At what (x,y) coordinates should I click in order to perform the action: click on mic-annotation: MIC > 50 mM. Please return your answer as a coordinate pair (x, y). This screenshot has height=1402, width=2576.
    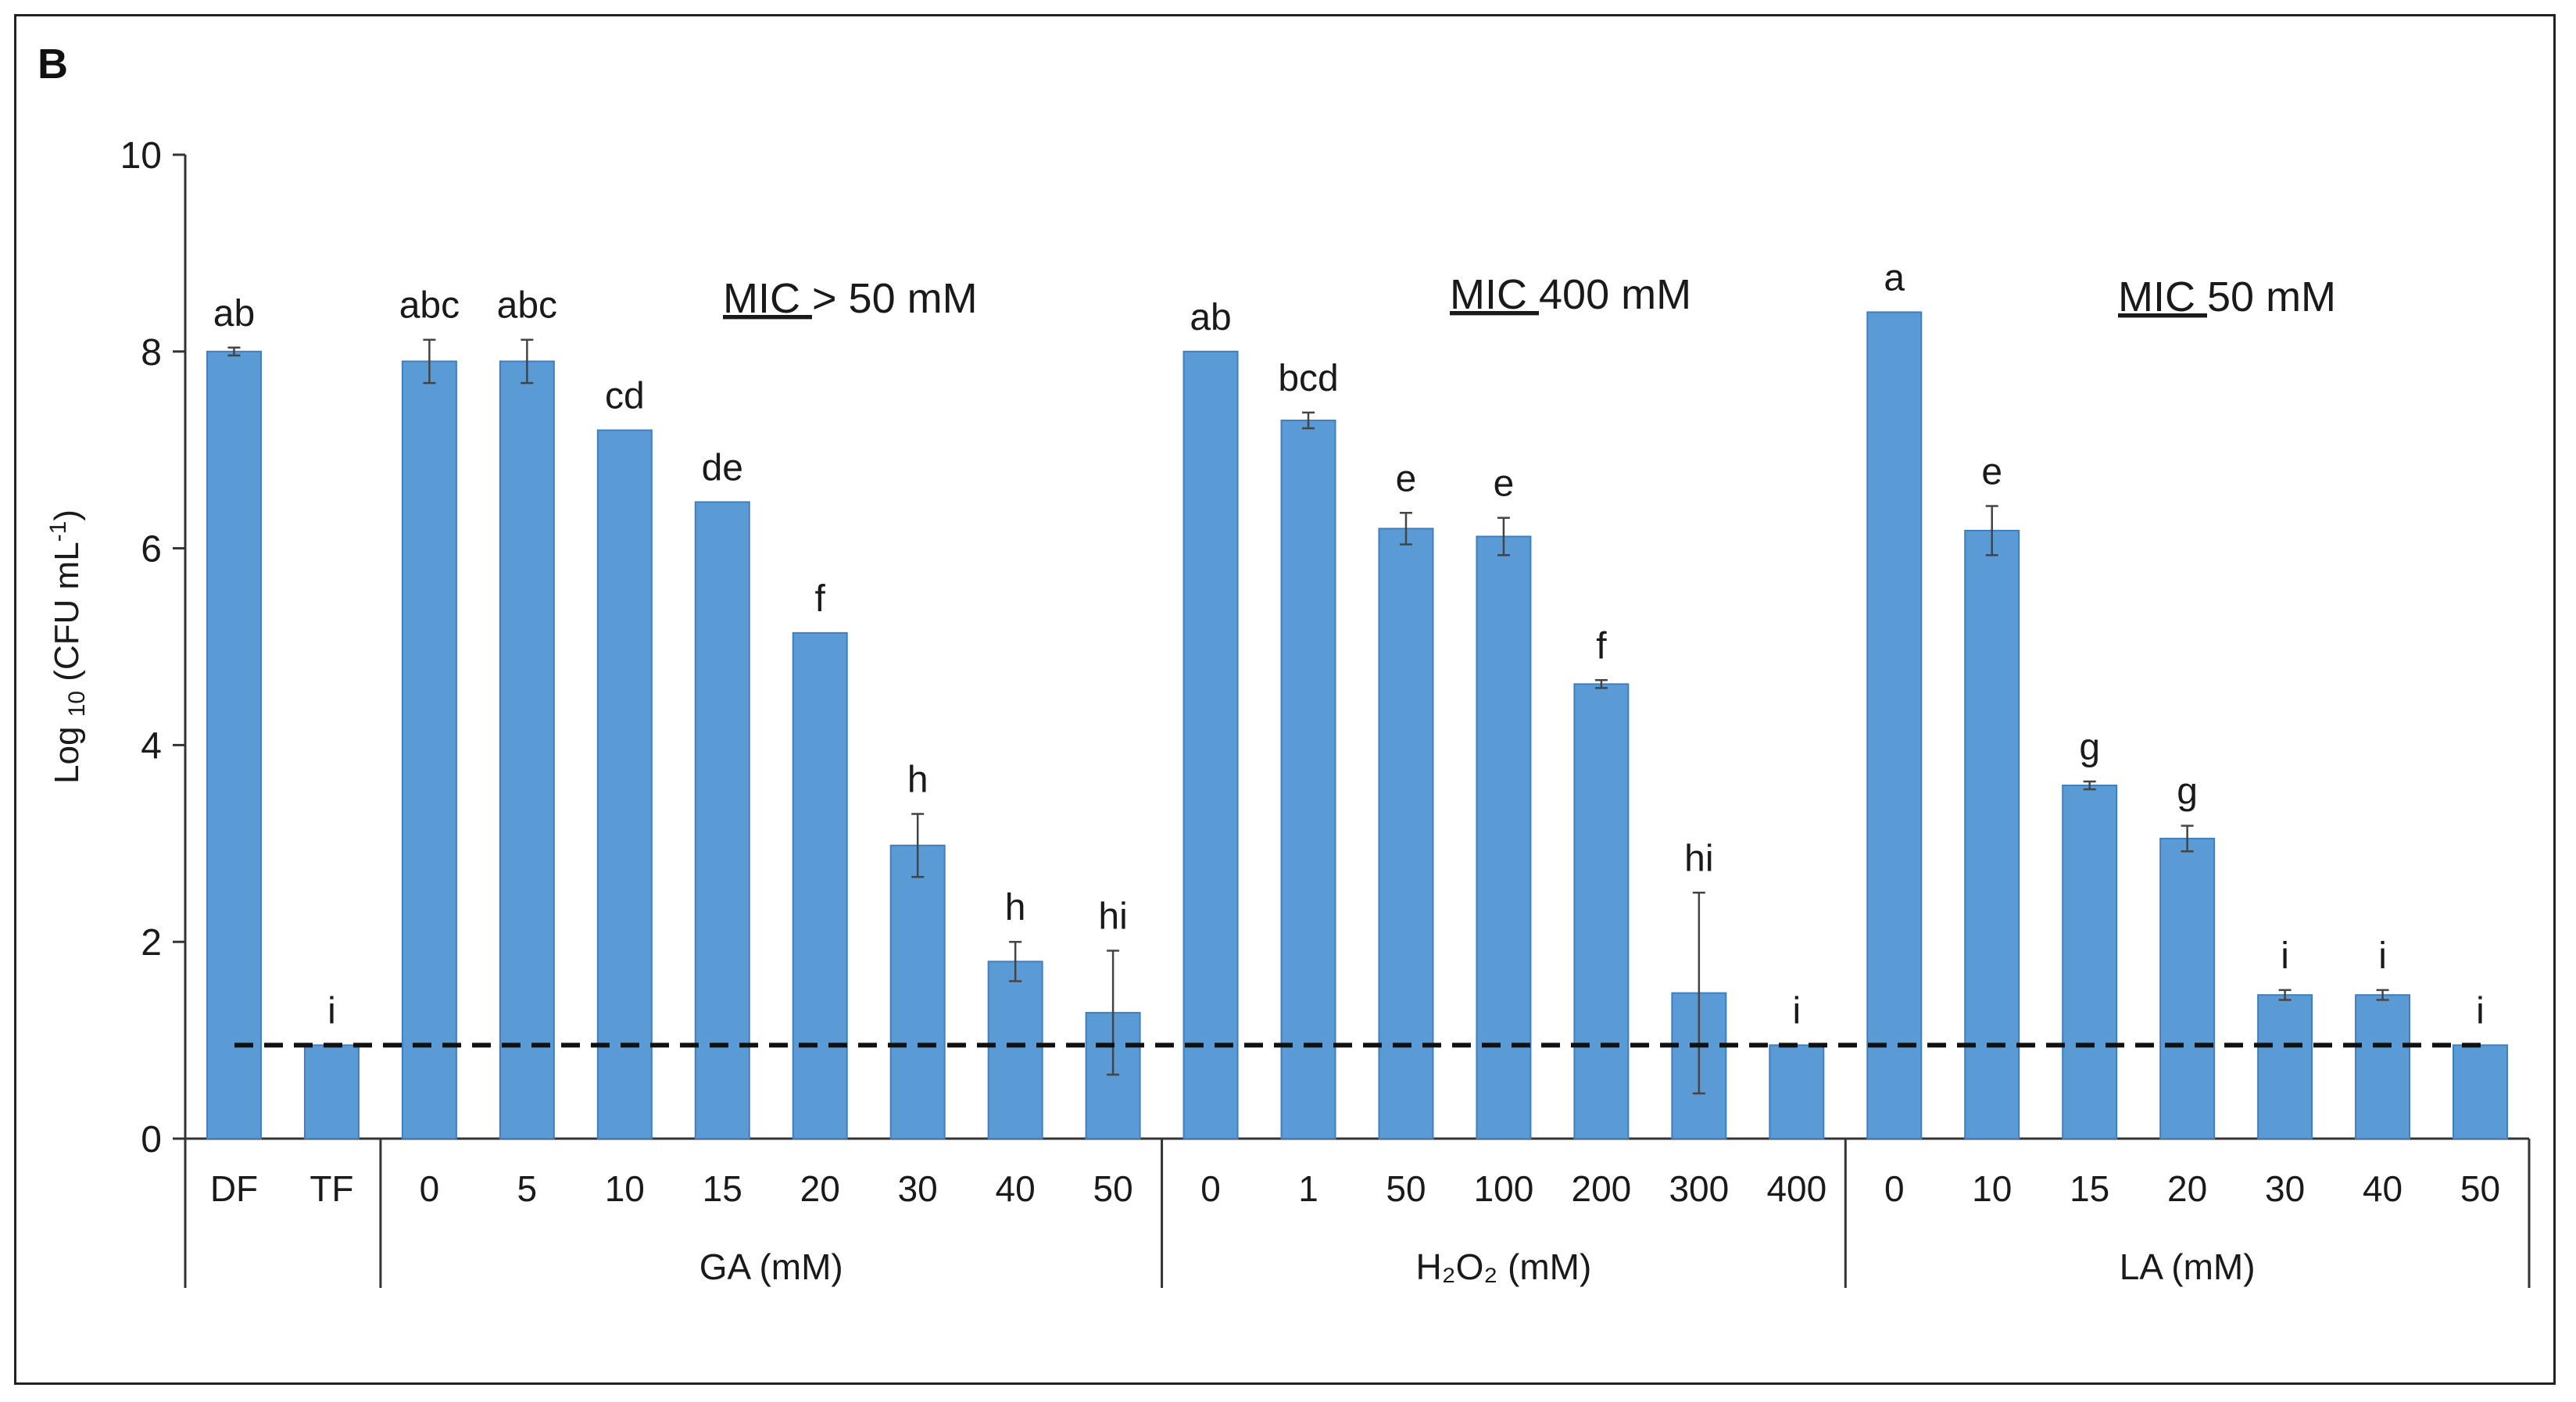
    Looking at the image, I should click on (850, 298).